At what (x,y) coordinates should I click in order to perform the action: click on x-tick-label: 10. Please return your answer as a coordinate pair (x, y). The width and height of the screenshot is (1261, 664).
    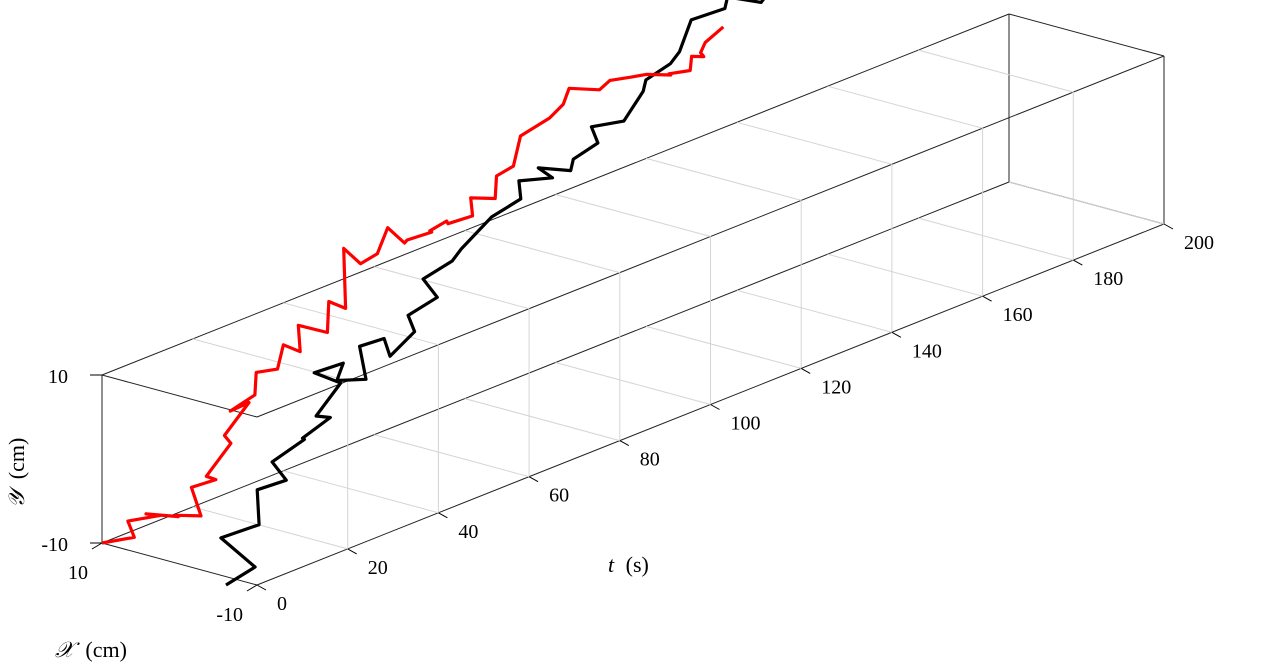
    Looking at the image, I should click on (78, 573).